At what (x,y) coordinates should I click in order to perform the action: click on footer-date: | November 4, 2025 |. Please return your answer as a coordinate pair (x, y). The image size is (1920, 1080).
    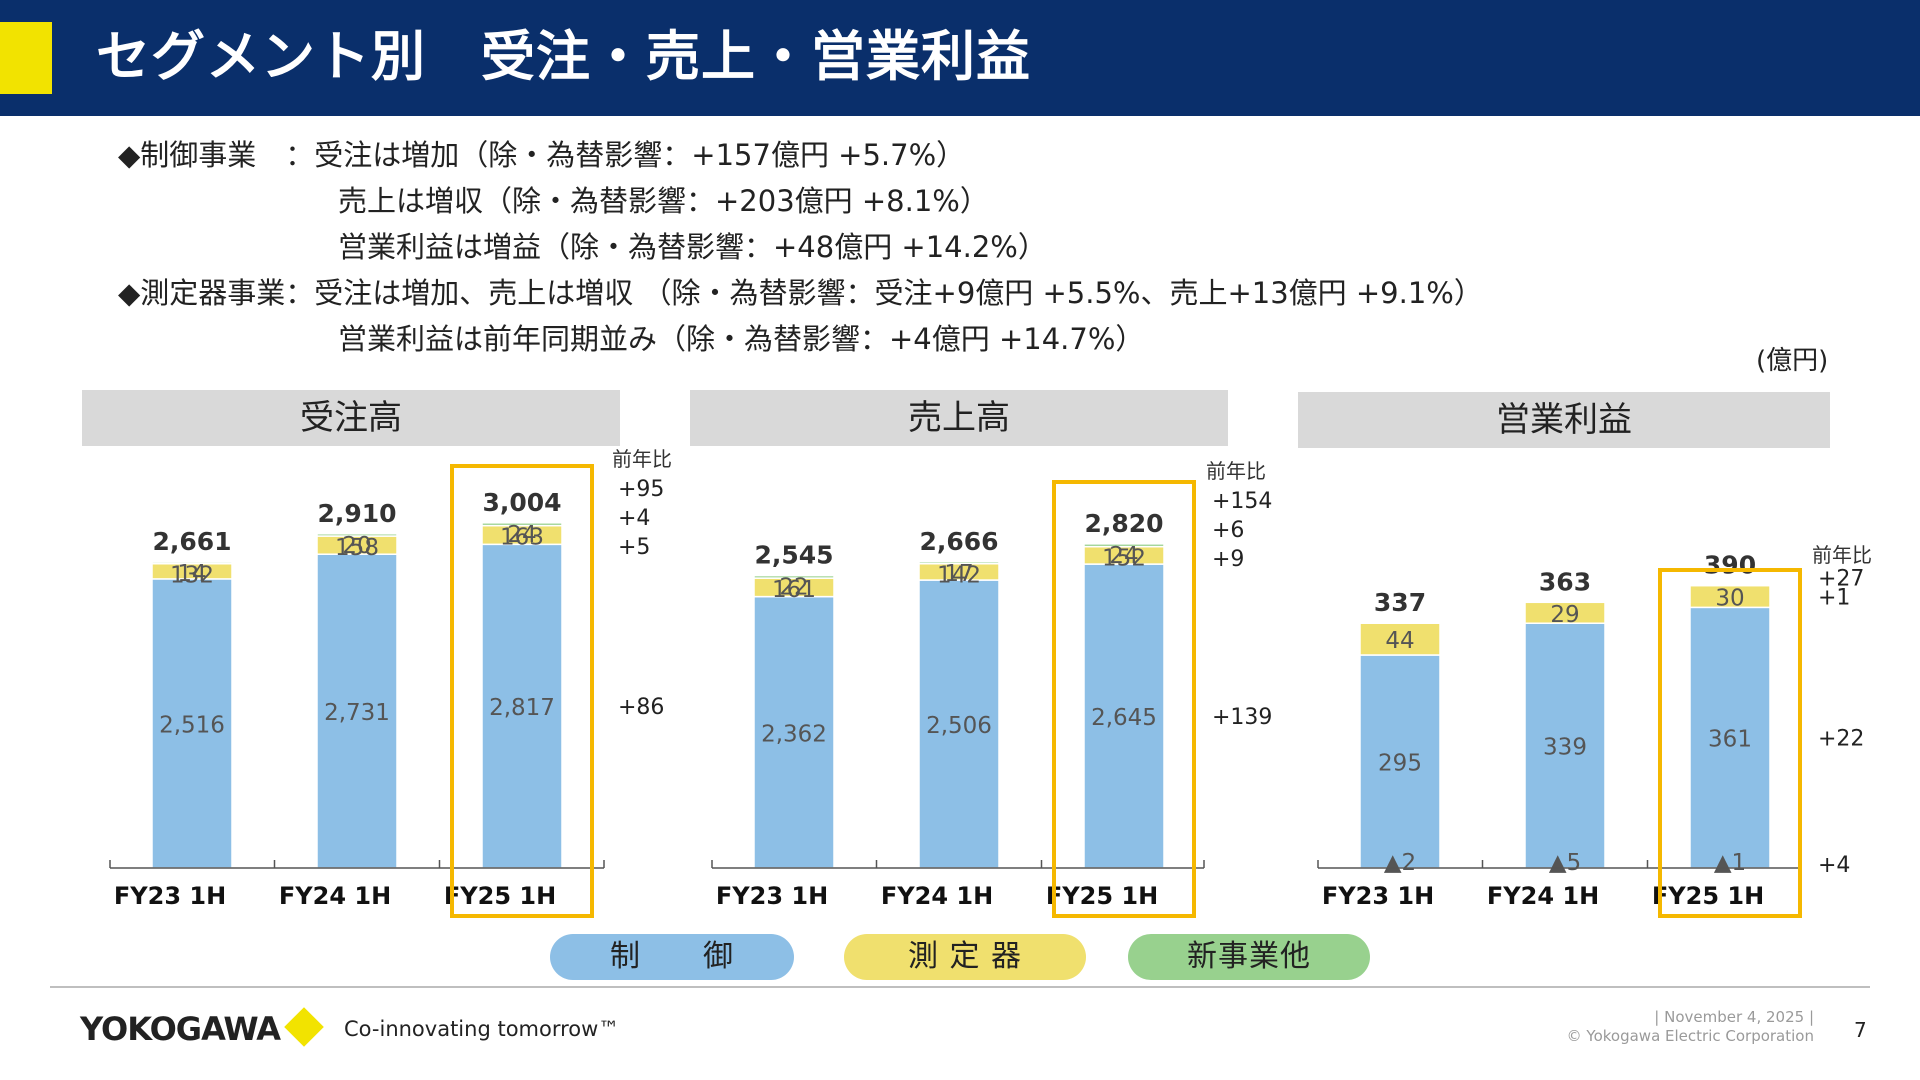
    Looking at the image, I should click on (1734, 1017).